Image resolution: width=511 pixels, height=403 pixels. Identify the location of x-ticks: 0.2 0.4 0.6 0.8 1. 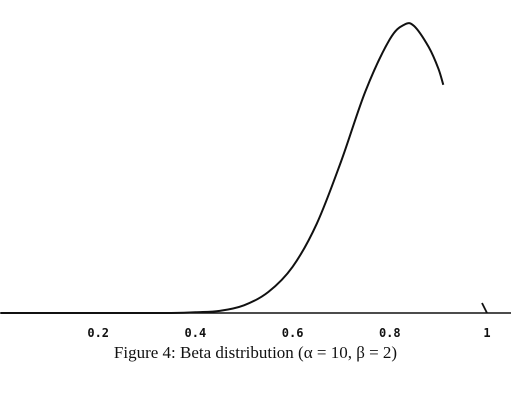
(288, 333).